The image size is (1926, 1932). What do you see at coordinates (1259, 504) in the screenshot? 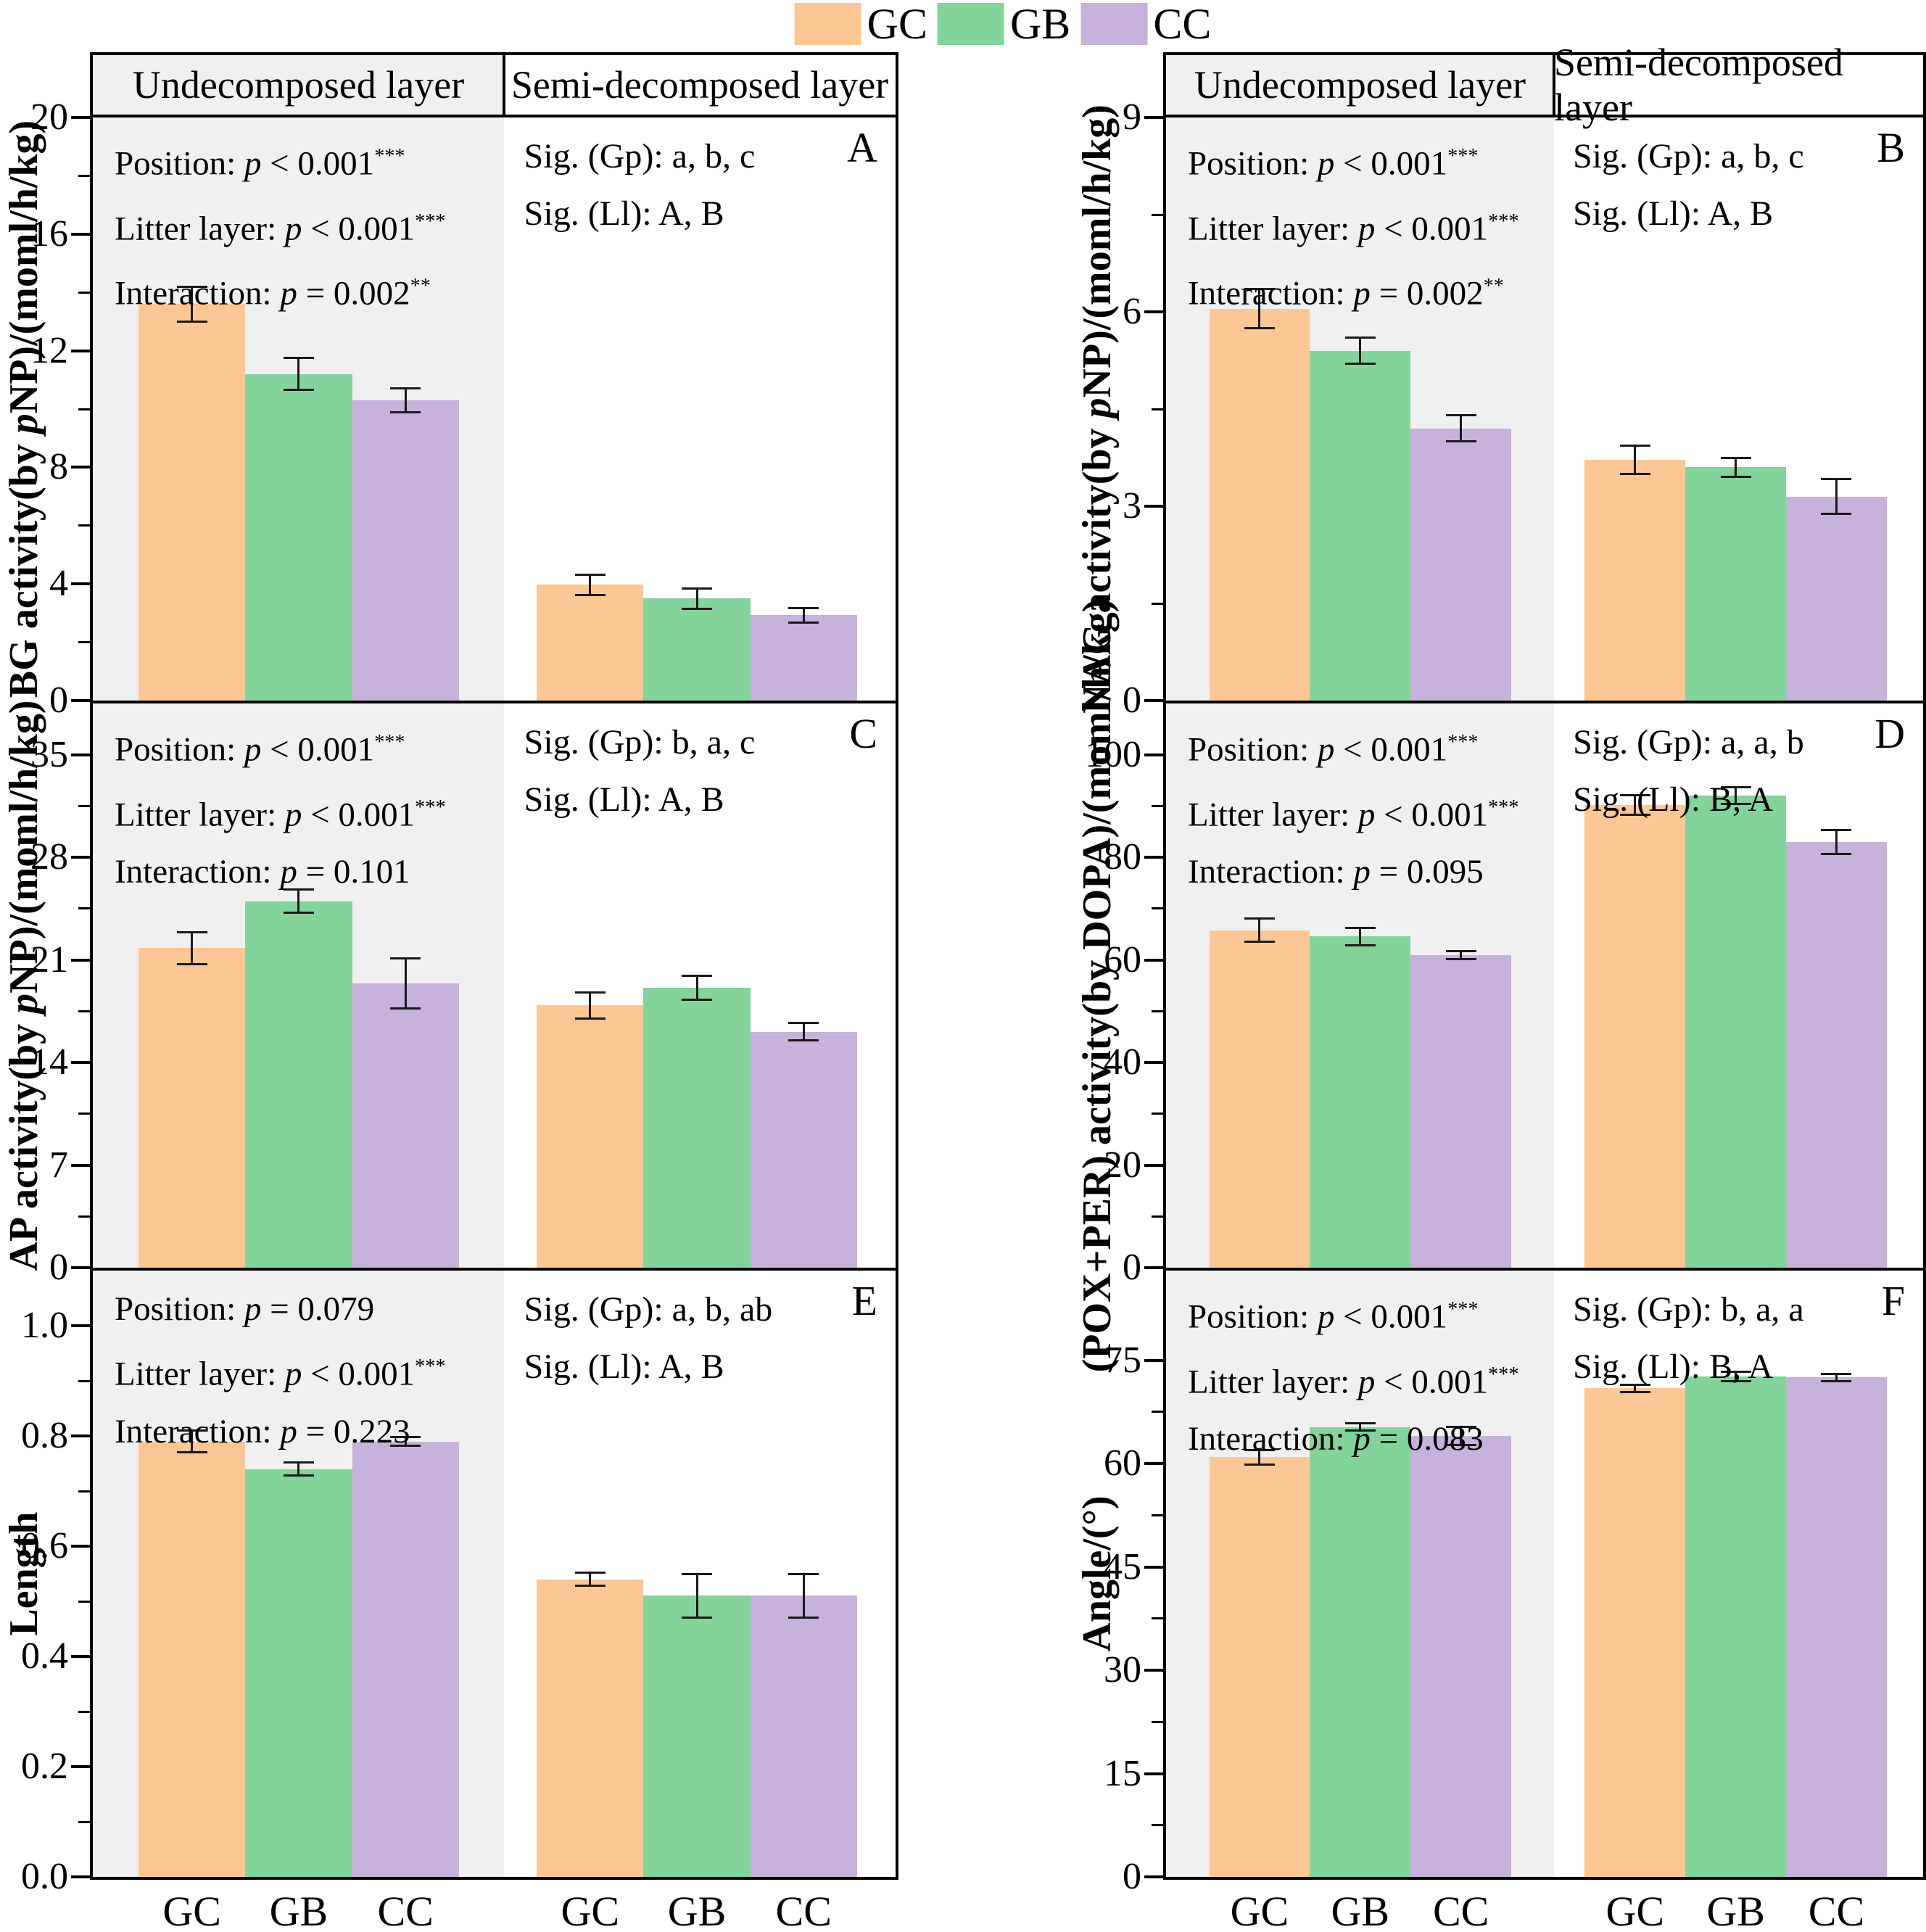
I see `bar-B-undec-gc` at bounding box center [1259, 504].